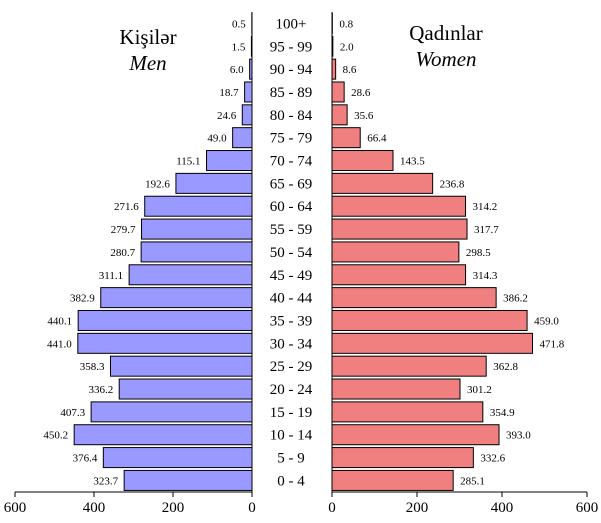 The image size is (601, 523). What do you see at coordinates (291, 70) in the screenshot?
I see `age-group-label: 90 - 94` at bounding box center [291, 70].